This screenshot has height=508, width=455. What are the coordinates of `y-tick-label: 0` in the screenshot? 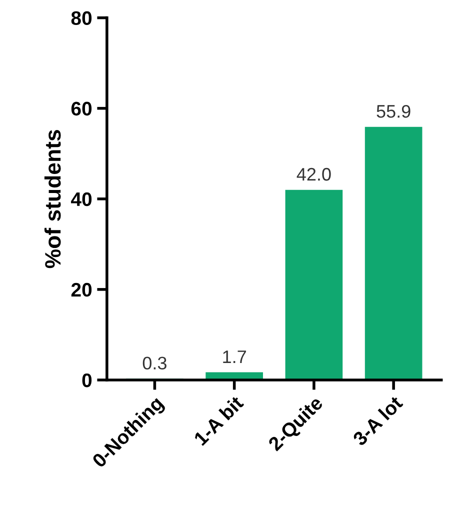 It's located at (87, 380).